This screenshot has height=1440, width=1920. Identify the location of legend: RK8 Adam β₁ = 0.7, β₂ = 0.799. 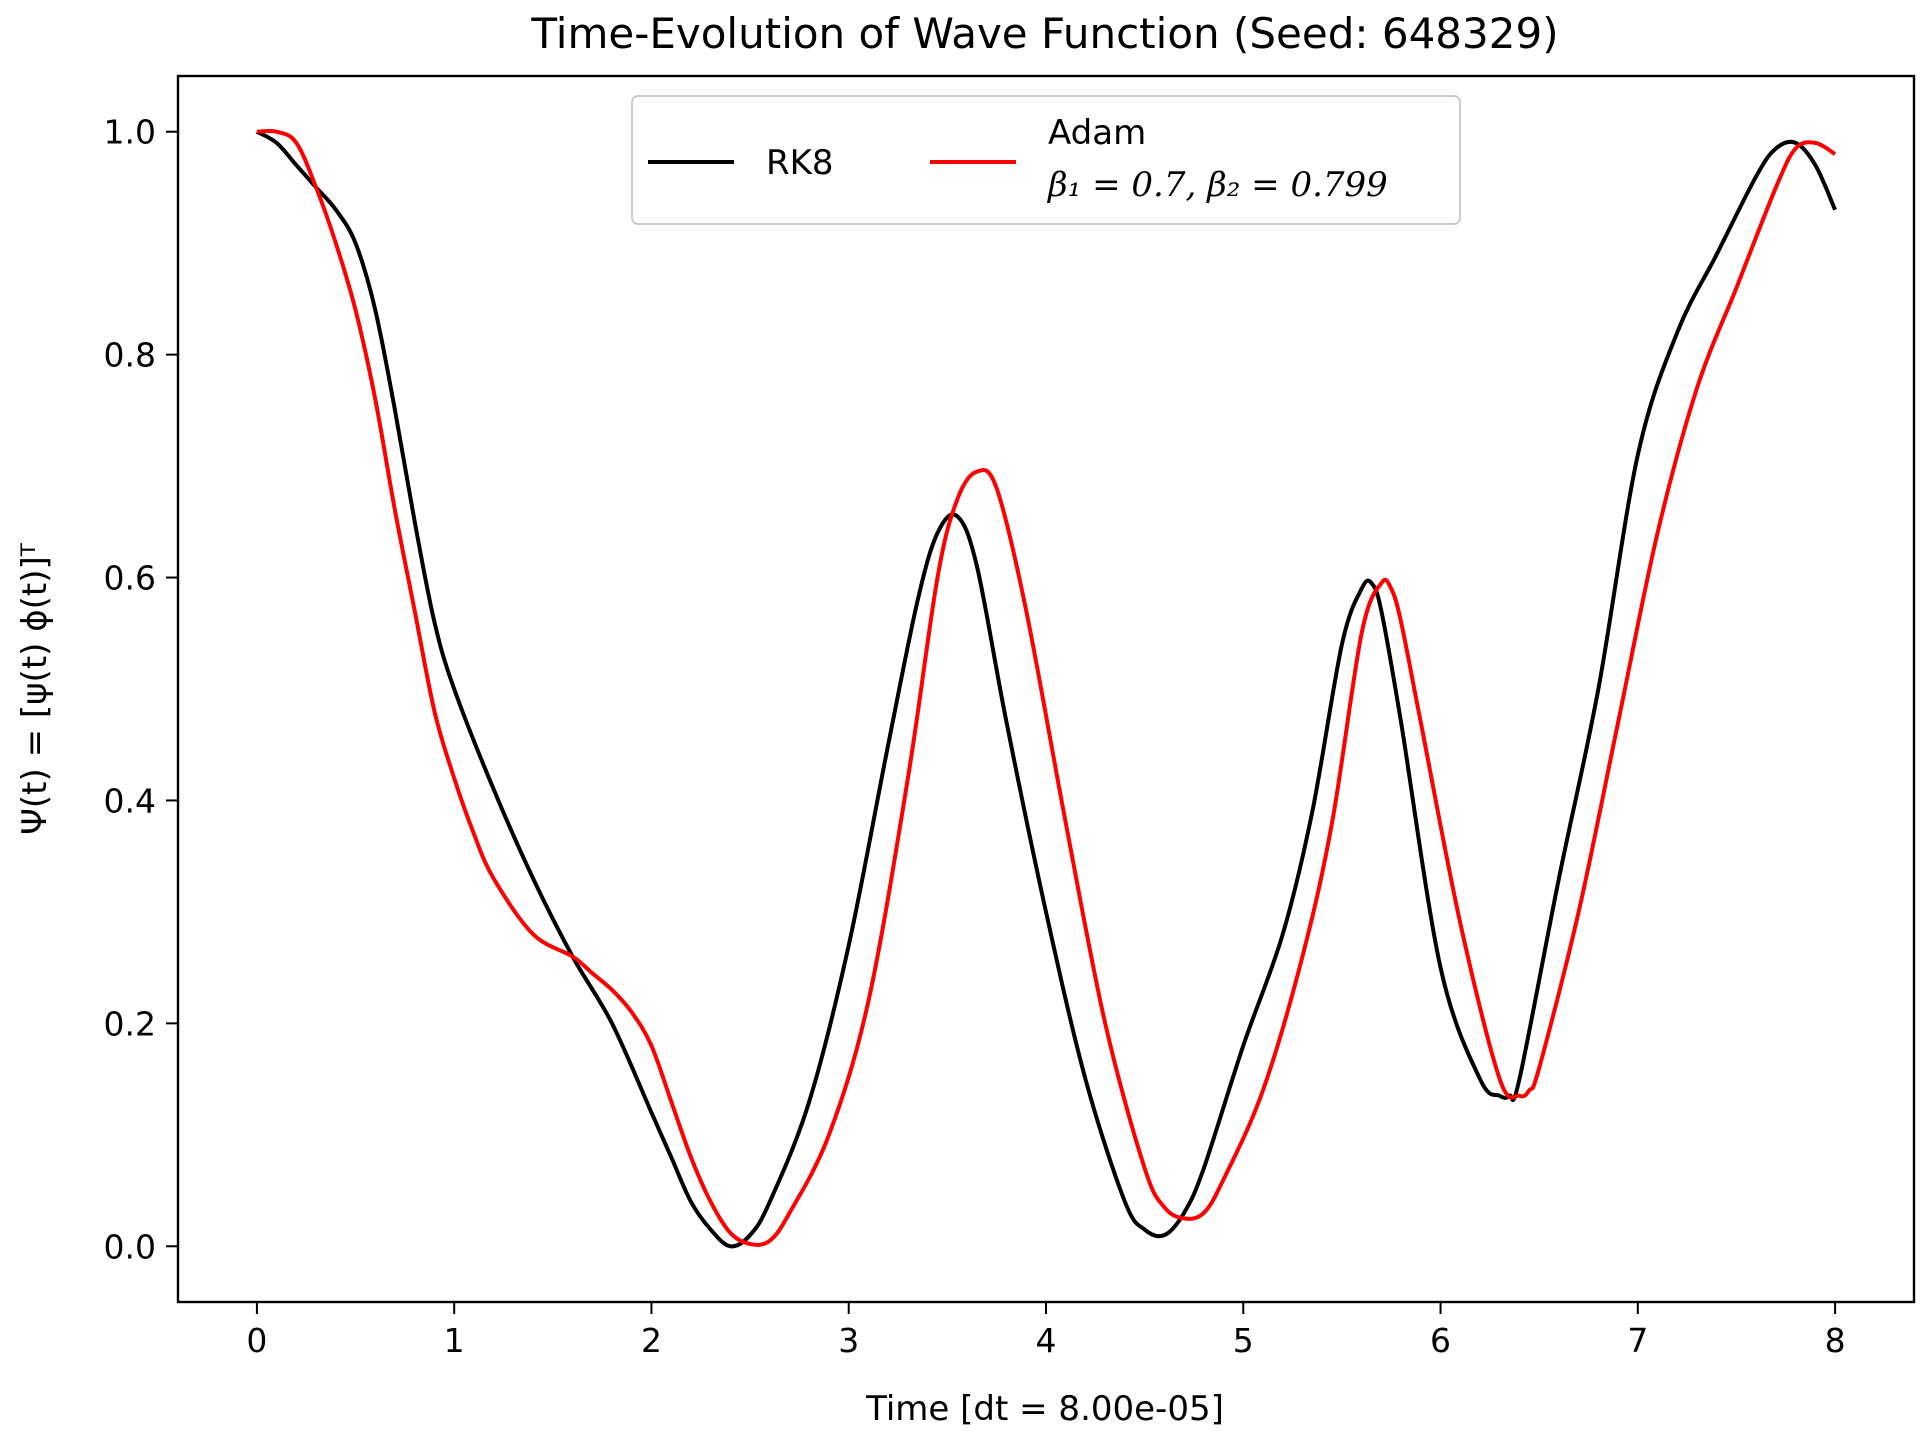
(1046, 160).